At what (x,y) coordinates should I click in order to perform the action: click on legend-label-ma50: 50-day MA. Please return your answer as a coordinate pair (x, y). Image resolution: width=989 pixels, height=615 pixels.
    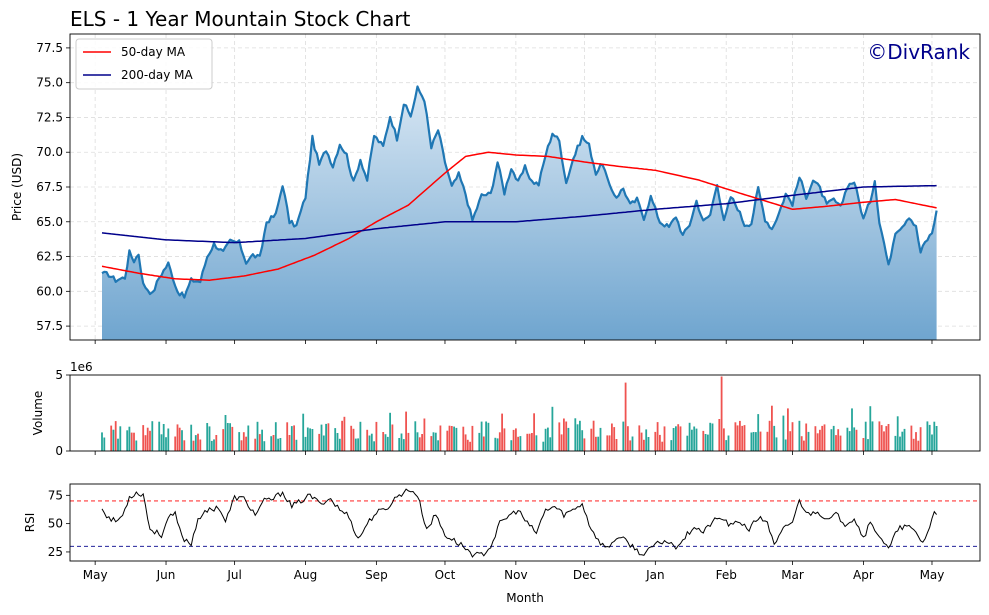
    Looking at the image, I should click on (153, 52).